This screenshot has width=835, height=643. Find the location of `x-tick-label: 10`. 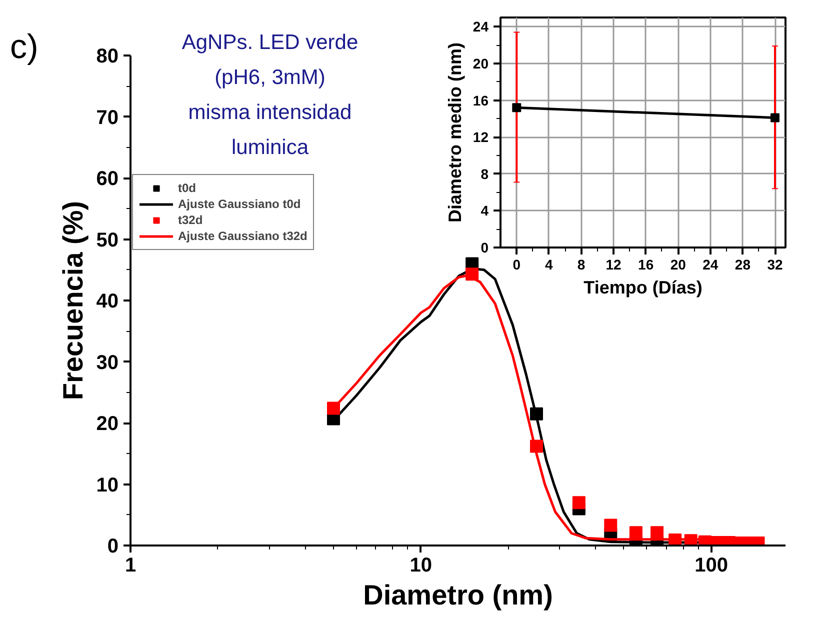

x-tick-label: 10 is located at coordinates (421, 565).